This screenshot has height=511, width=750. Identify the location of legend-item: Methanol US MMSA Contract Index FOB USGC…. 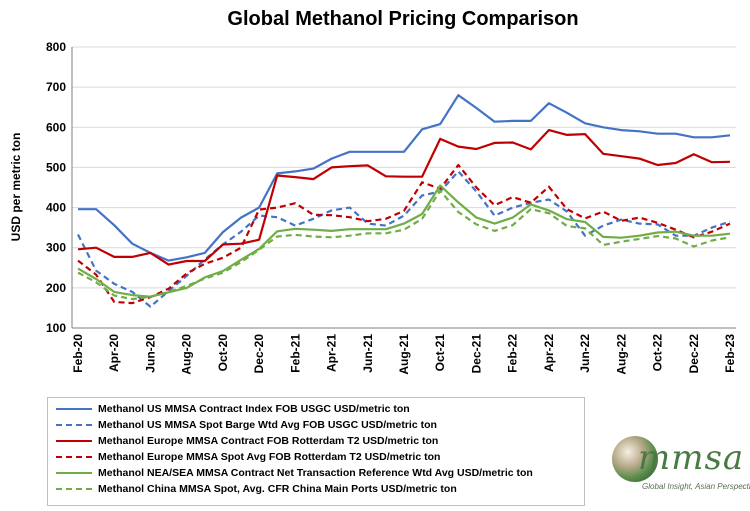
(320, 409).